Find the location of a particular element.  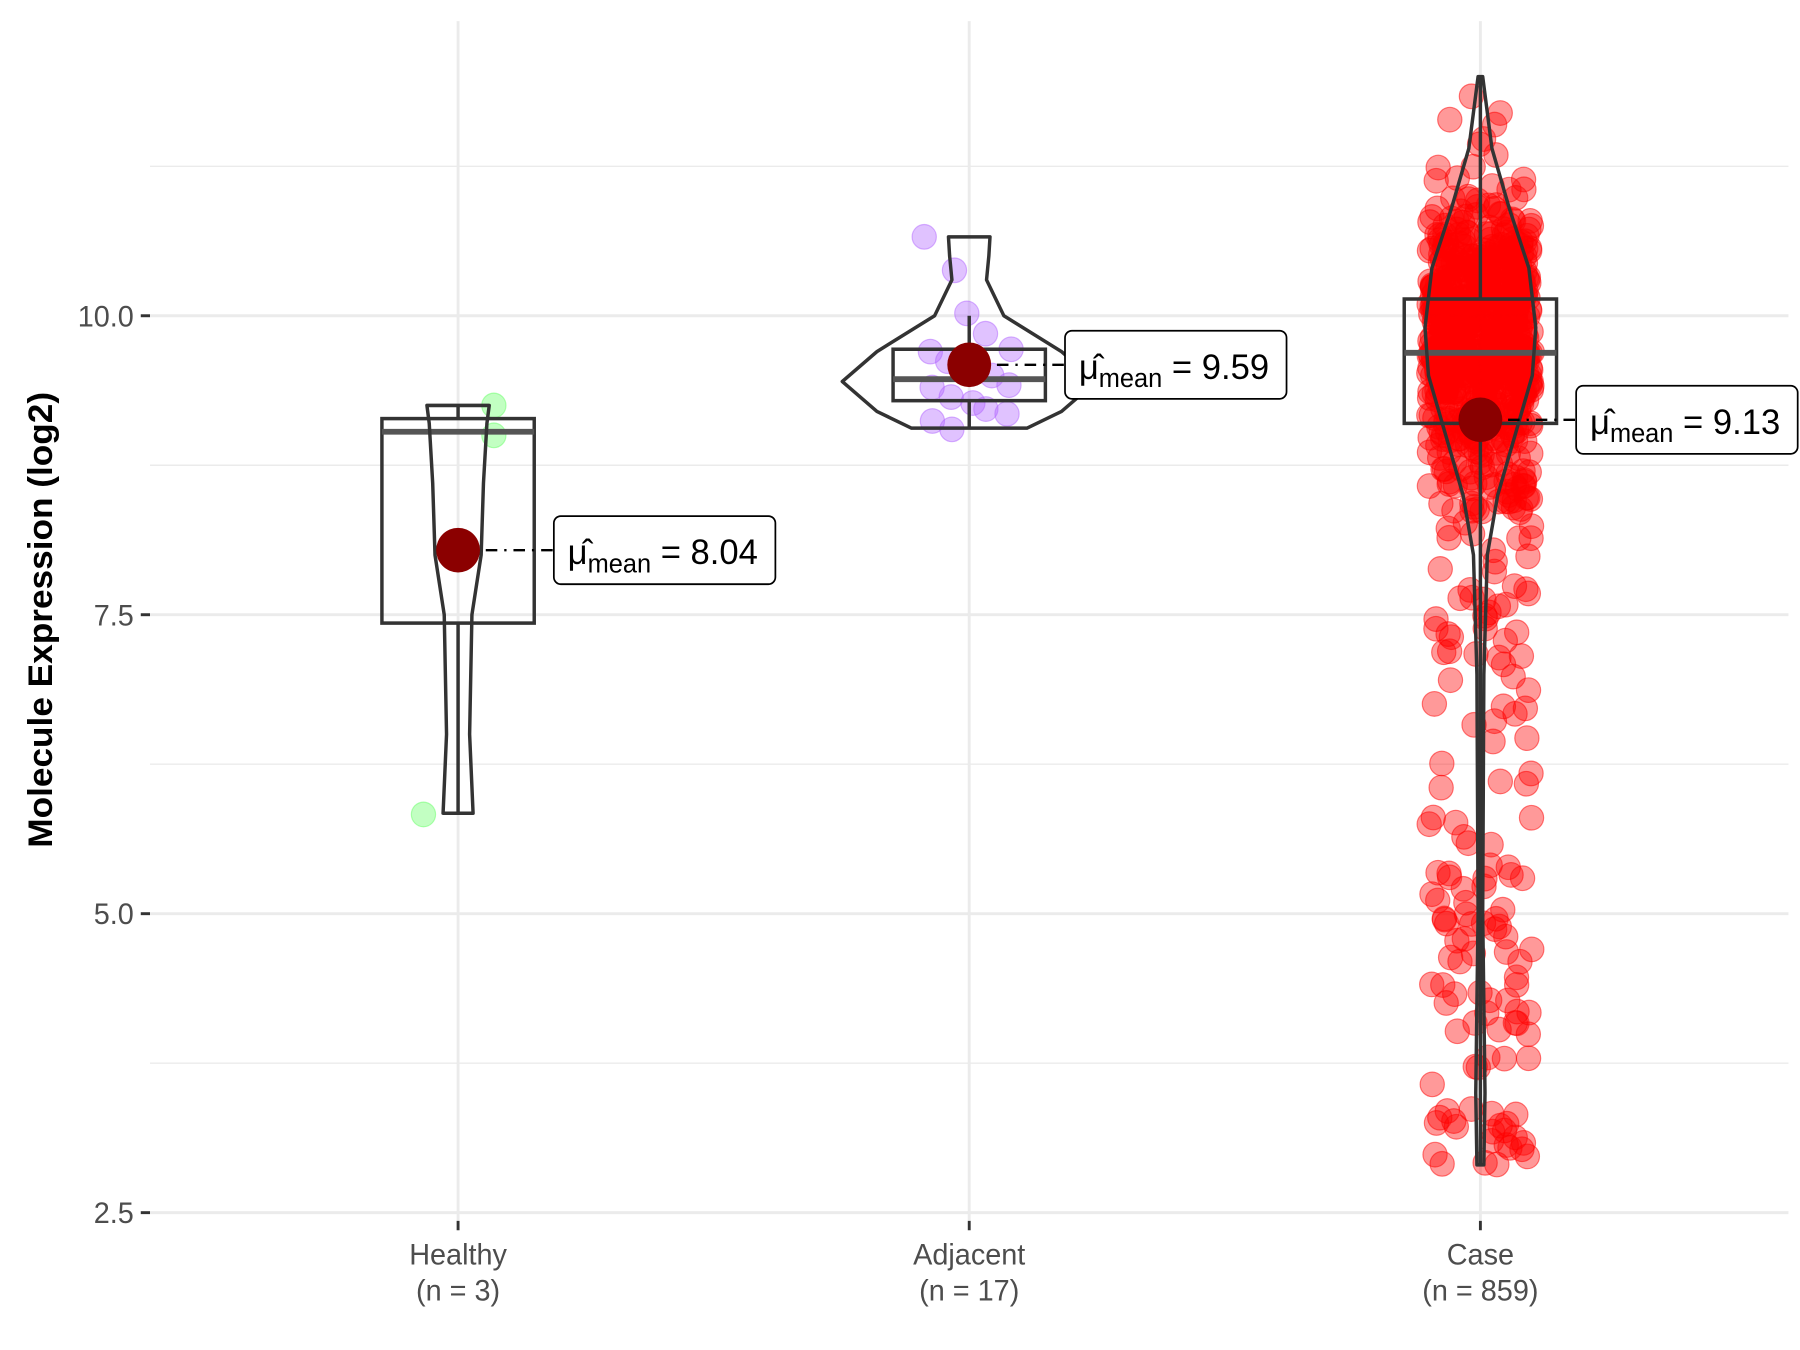

mean-value: = 9.59 is located at coordinates (1215, 367).